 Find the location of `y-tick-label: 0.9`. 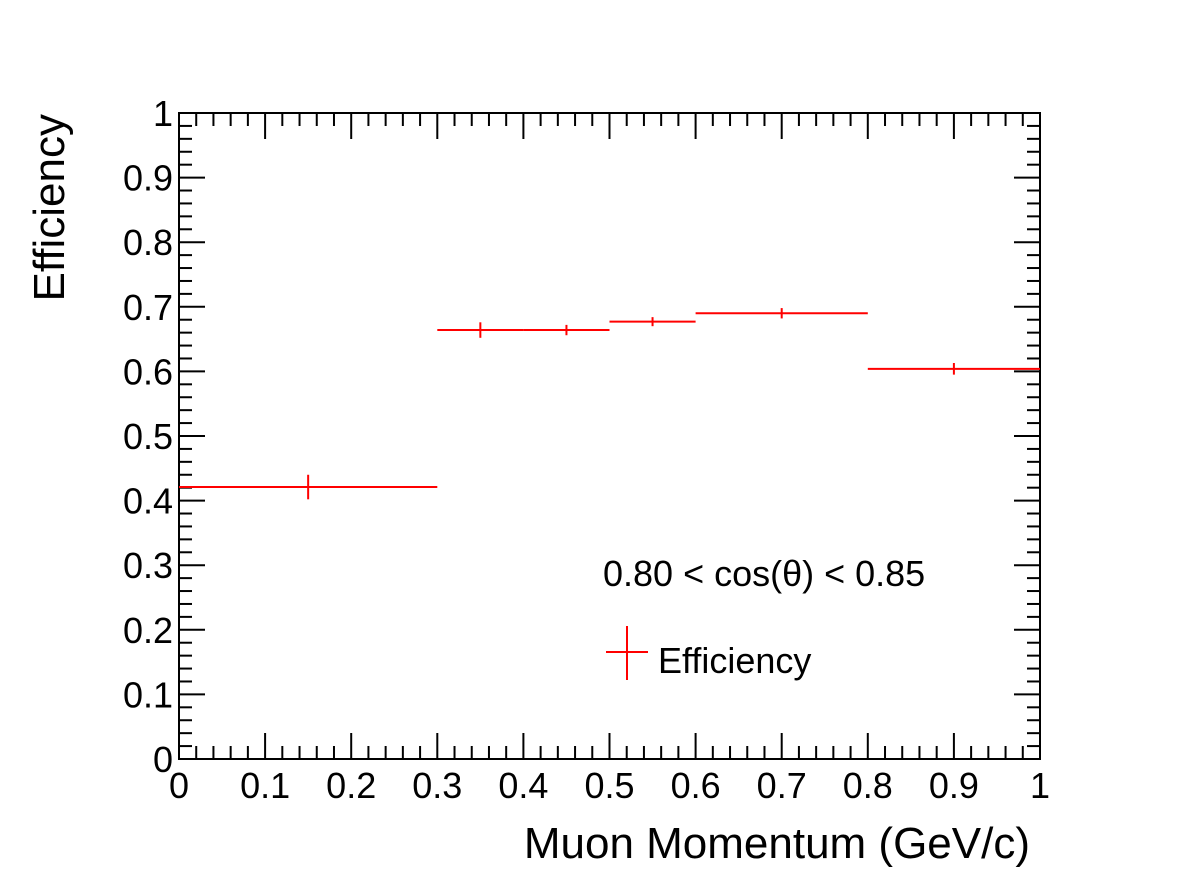

y-tick-label: 0.9 is located at coordinates (148, 178).